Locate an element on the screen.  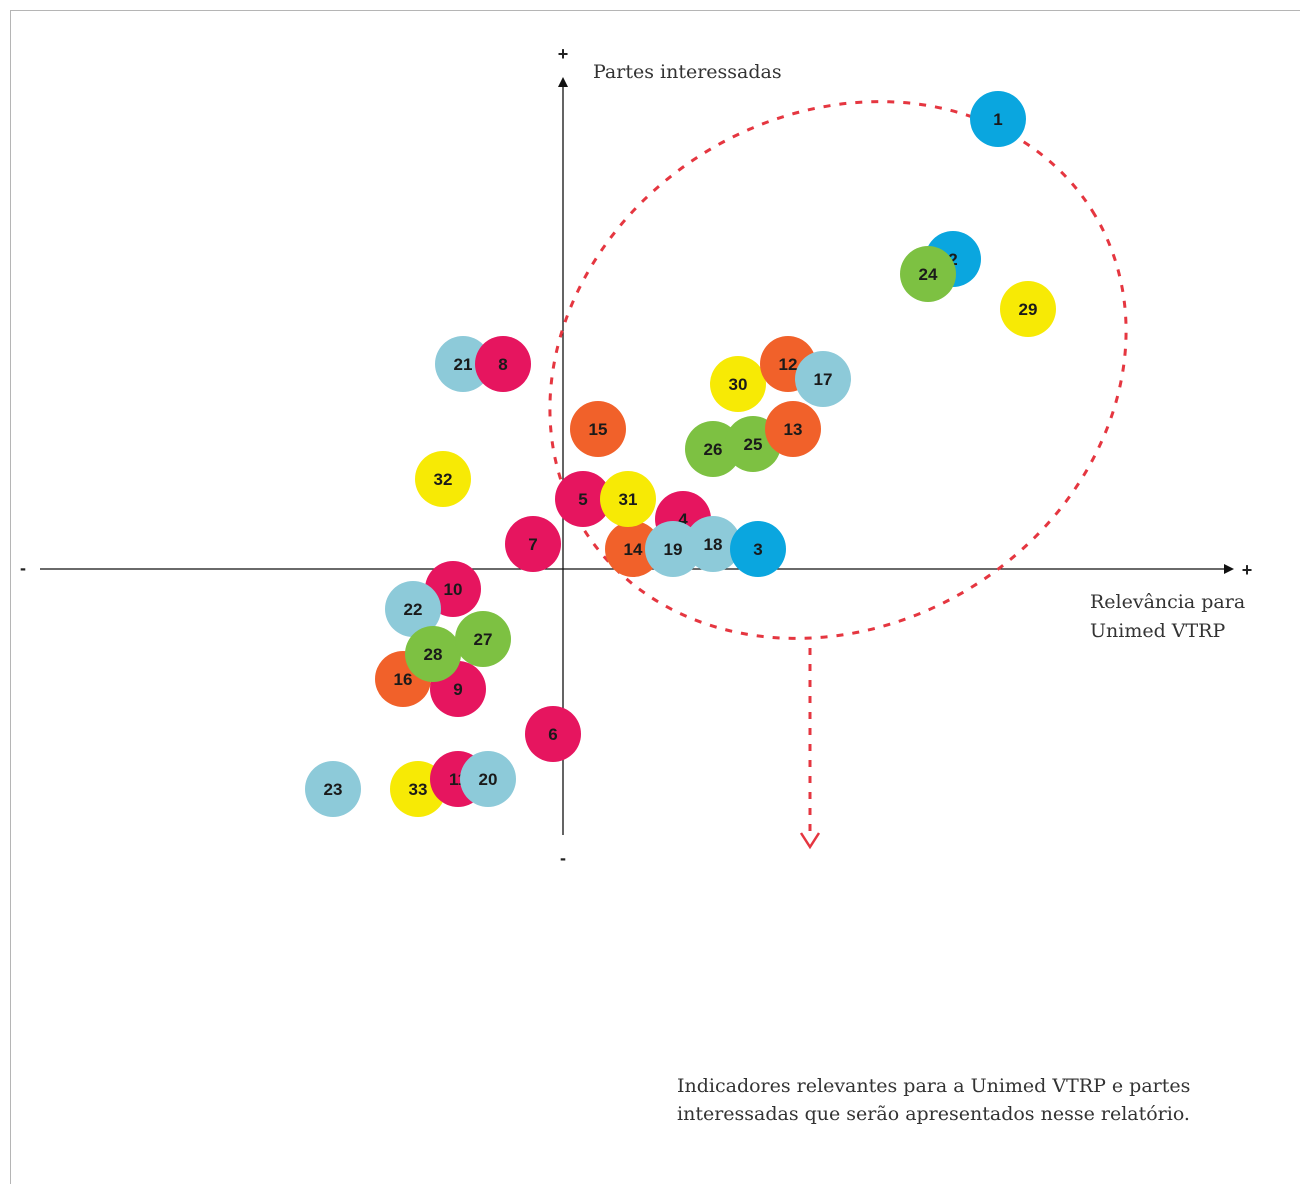
bubble-24: 24 is located at coordinates (928, 274).